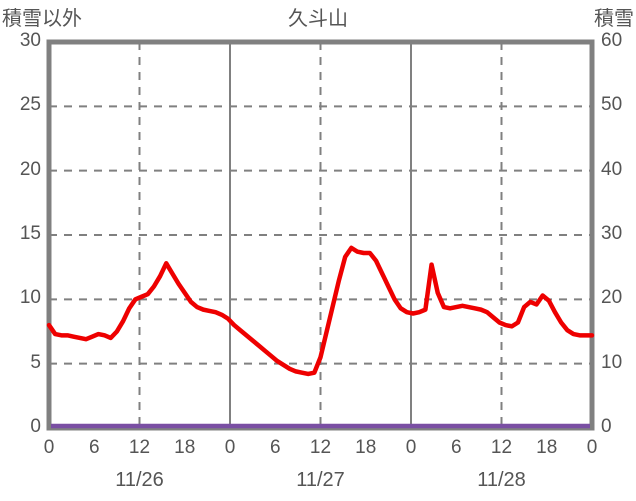 This screenshot has width=636, height=501. Describe the element at coordinates (30, 233) in the screenshot. I see `left-axis-tick-label: 15` at that location.